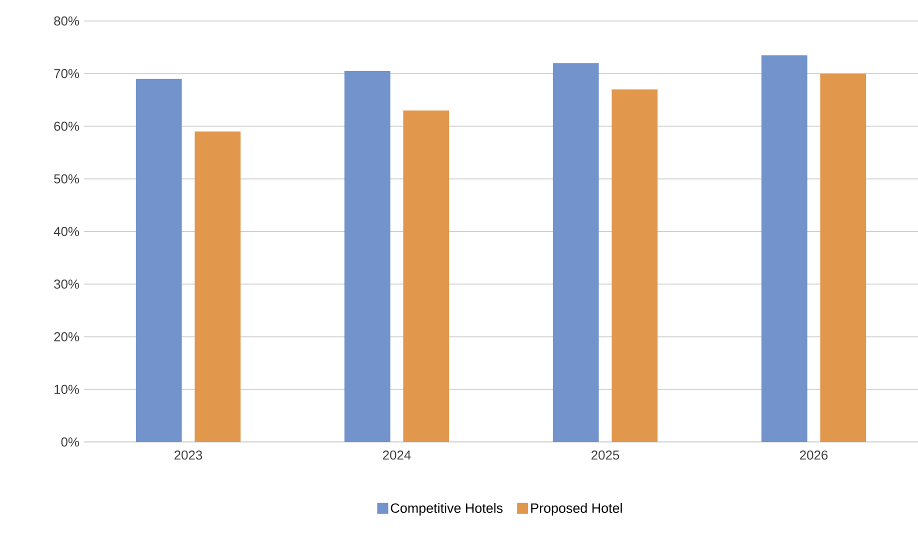 The height and width of the screenshot is (539, 918). What do you see at coordinates (397, 455) in the screenshot?
I see `x-tick-label: 2024` at bounding box center [397, 455].